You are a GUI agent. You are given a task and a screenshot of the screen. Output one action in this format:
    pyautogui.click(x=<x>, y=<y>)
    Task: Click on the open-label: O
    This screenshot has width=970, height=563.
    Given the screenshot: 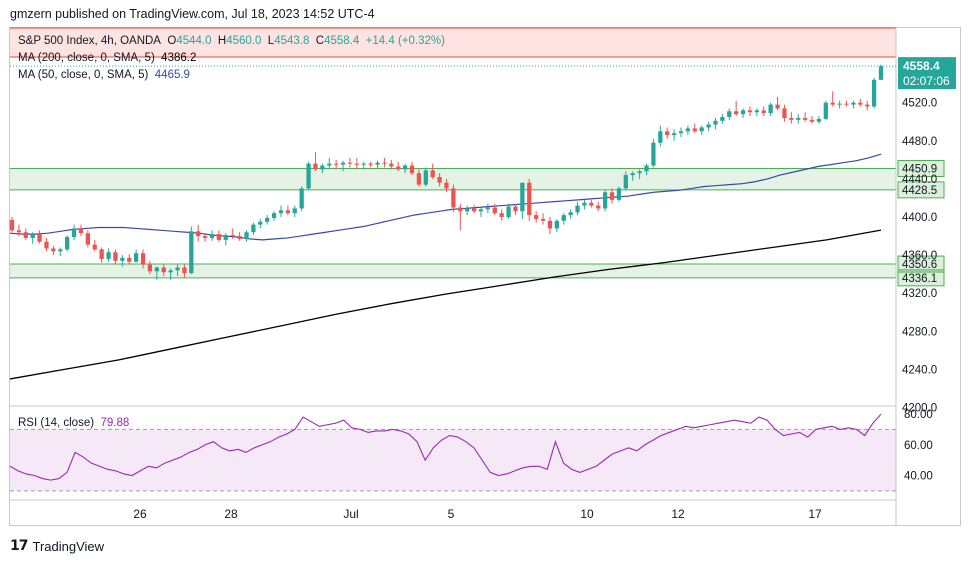 What is the action you would take?
    pyautogui.click(x=172, y=41)
    